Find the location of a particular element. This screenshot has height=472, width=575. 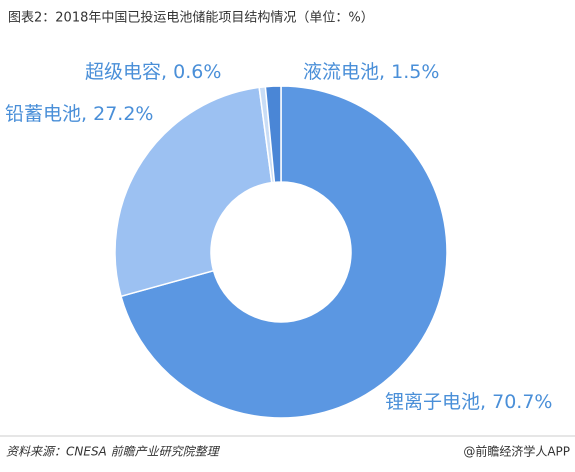

category-name: 液流电池 is located at coordinates (341, 72).